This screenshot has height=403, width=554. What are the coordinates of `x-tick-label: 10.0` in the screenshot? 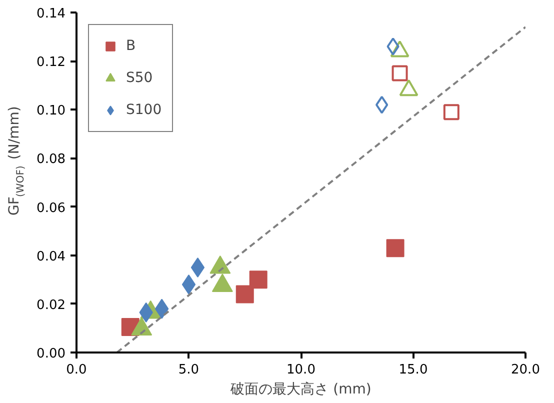 It's located at (301, 370).